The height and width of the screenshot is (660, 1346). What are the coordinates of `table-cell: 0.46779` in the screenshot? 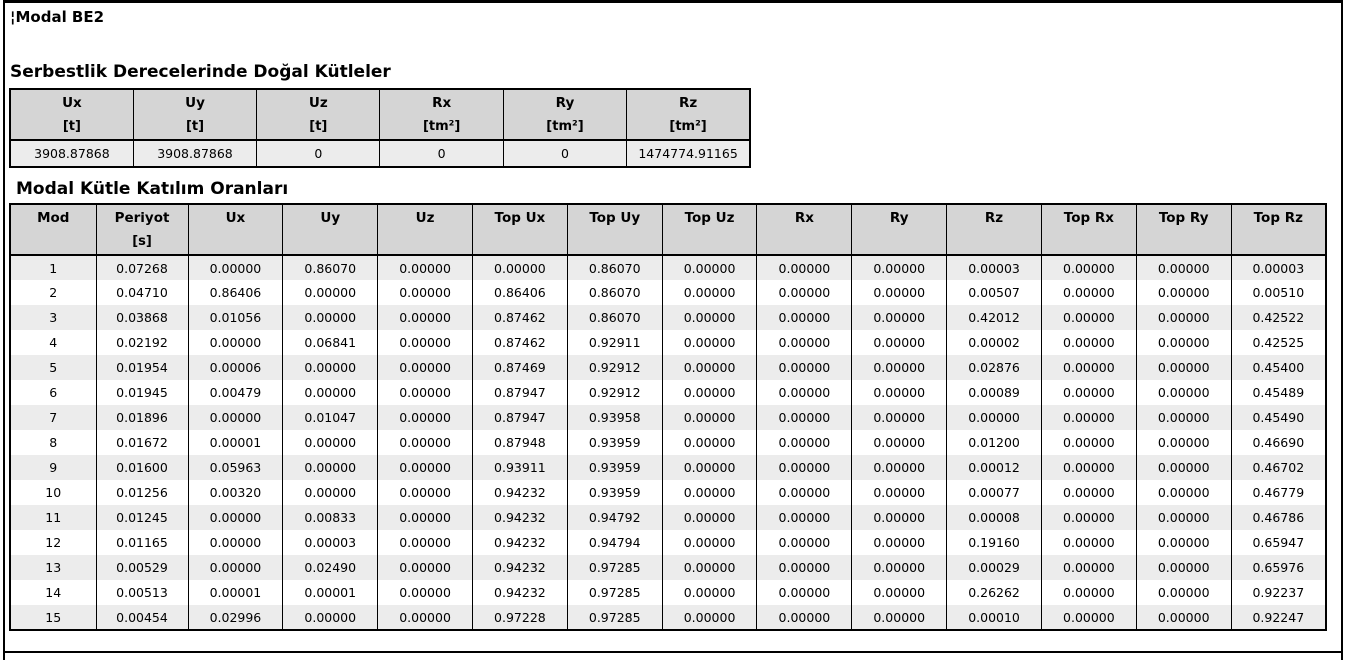 It's located at (1278, 492).